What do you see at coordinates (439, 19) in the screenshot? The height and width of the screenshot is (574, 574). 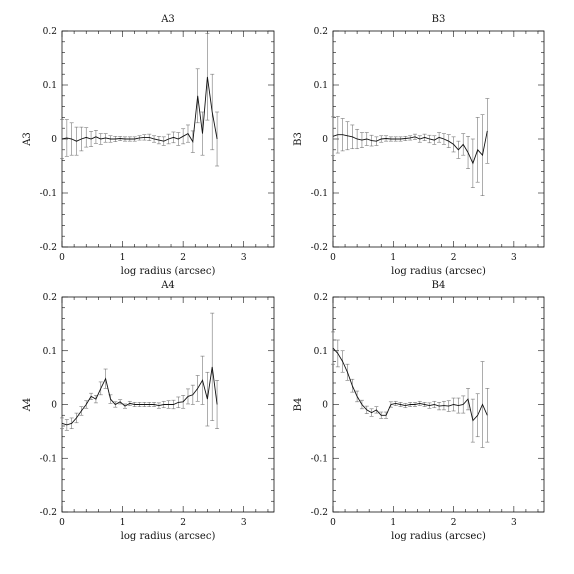 I see `panel-title: B3` at bounding box center [439, 19].